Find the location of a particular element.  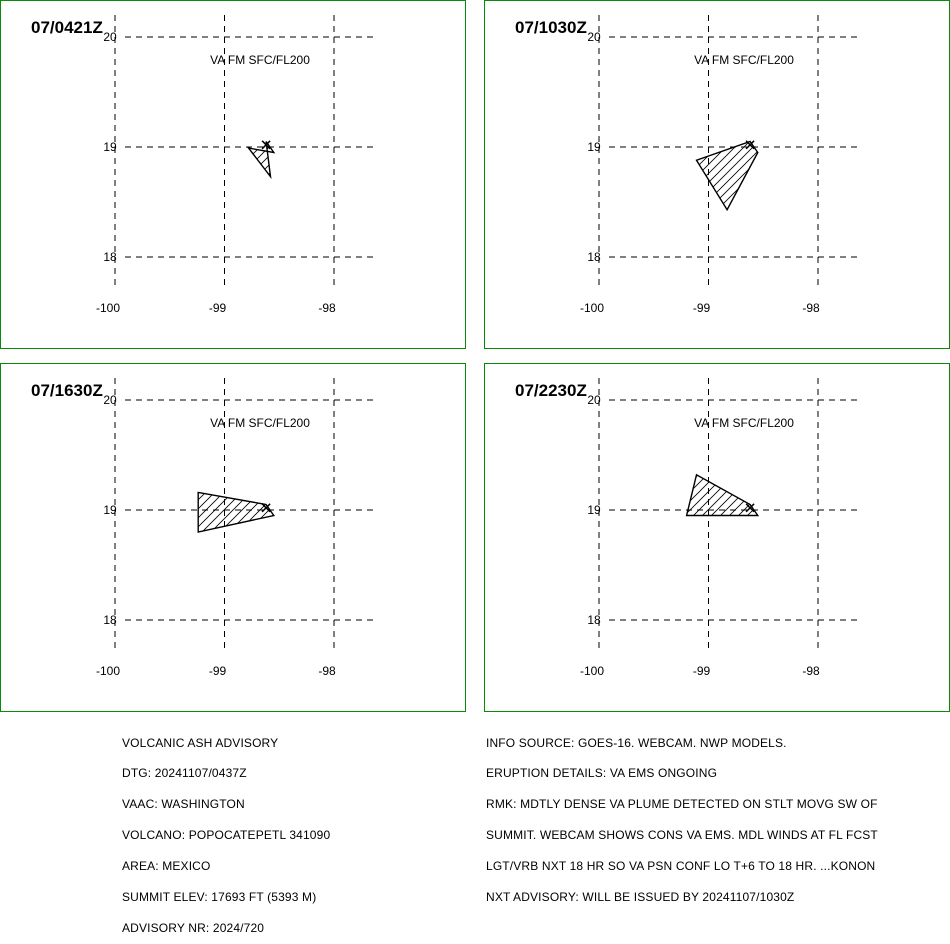

advisory-line-area: AREA: MEXICO is located at coordinates (166, 866).